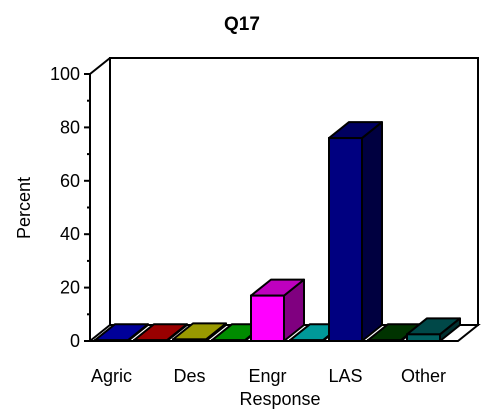  Describe the element at coordinates (75, 341) in the screenshot. I see `y-tick-label: 0` at that location.